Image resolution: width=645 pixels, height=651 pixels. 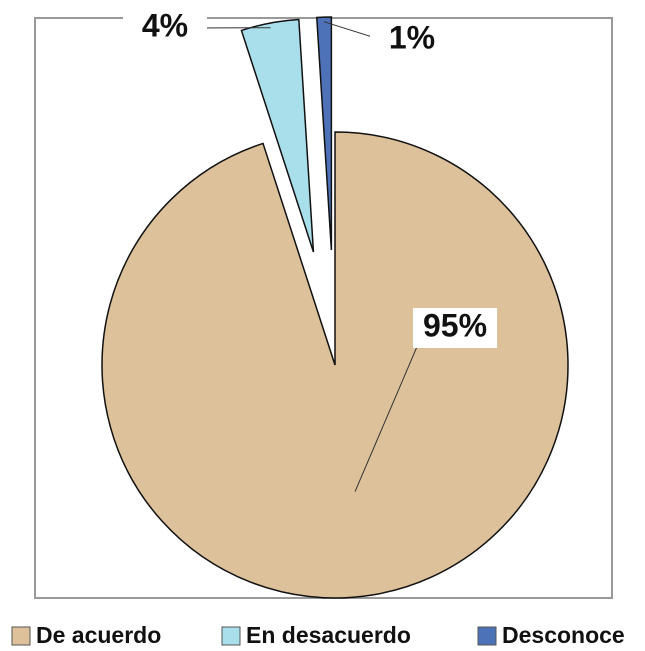 What do you see at coordinates (455, 325) in the screenshot?
I see `data-label: 95%` at bounding box center [455, 325].